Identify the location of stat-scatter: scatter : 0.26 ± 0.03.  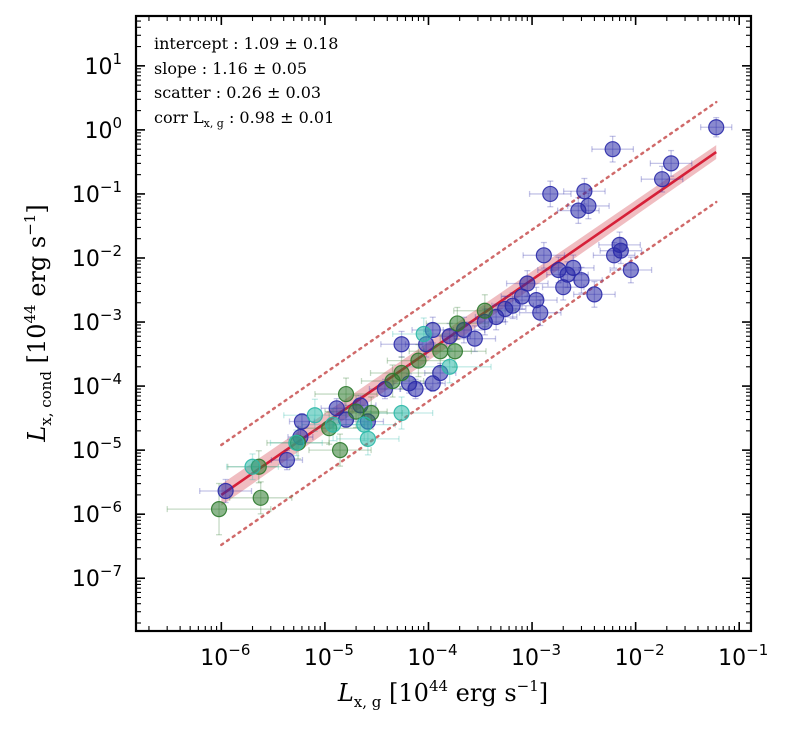
(237, 92).